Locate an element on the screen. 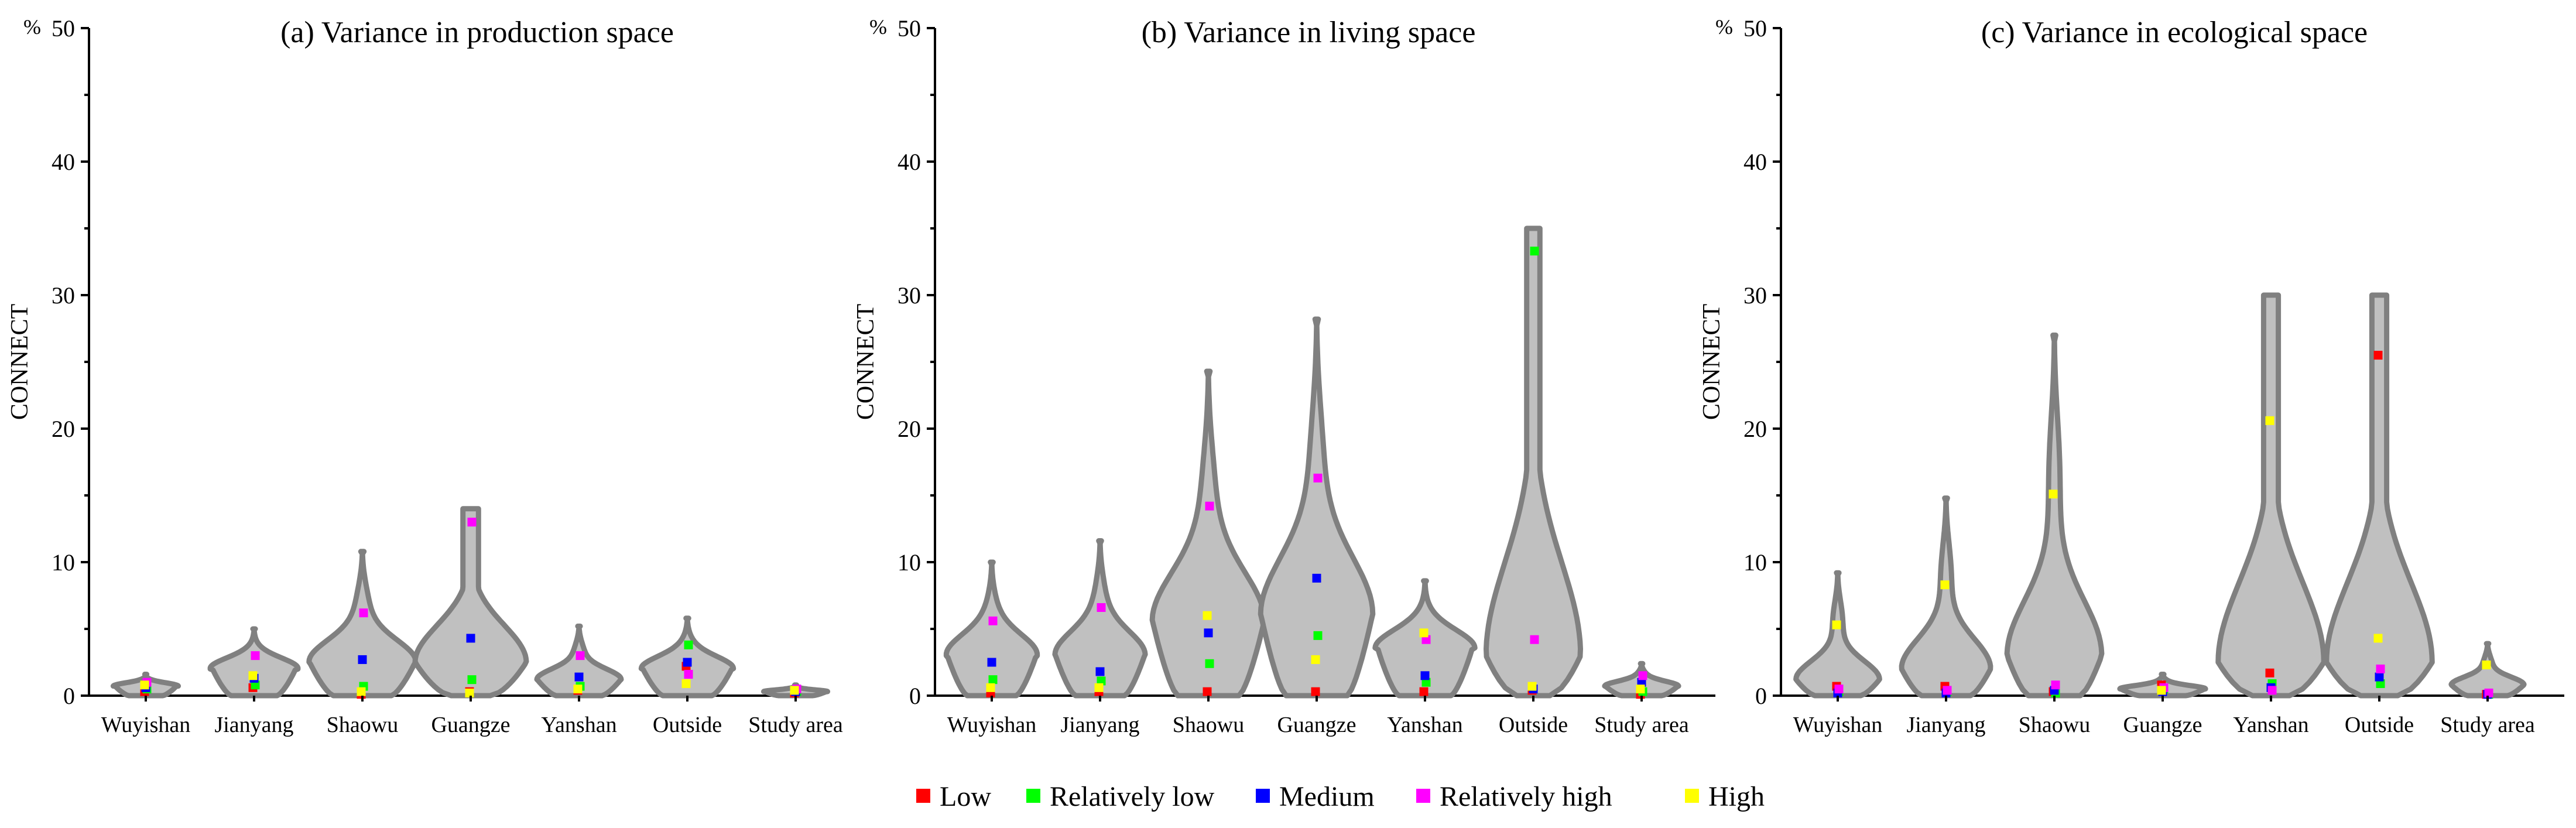  legend-item-high: High is located at coordinates (1725, 796).